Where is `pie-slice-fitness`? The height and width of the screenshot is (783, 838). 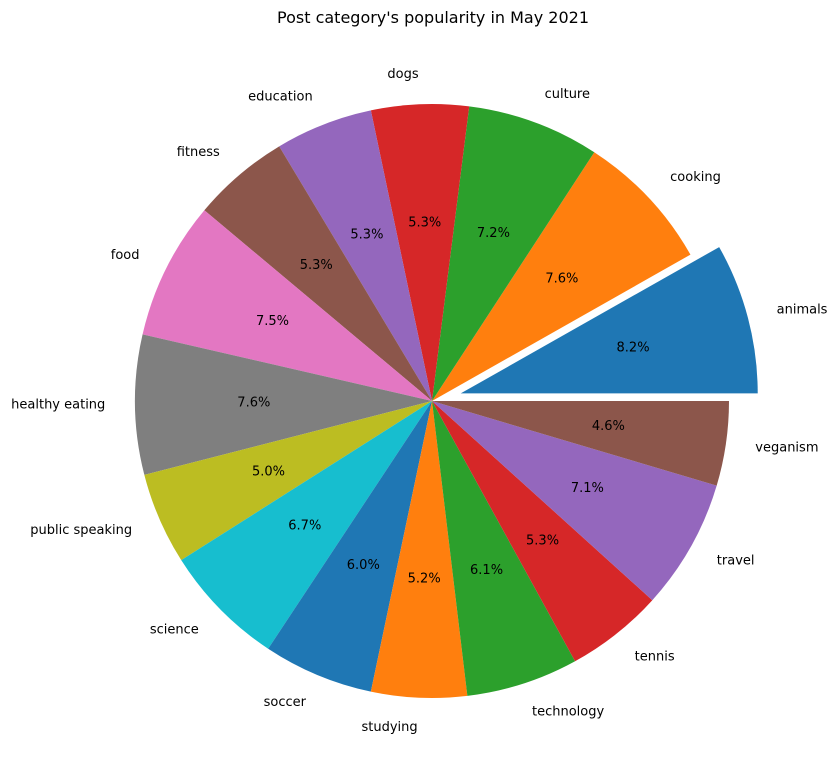 pie-slice-fitness is located at coordinates (318, 273).